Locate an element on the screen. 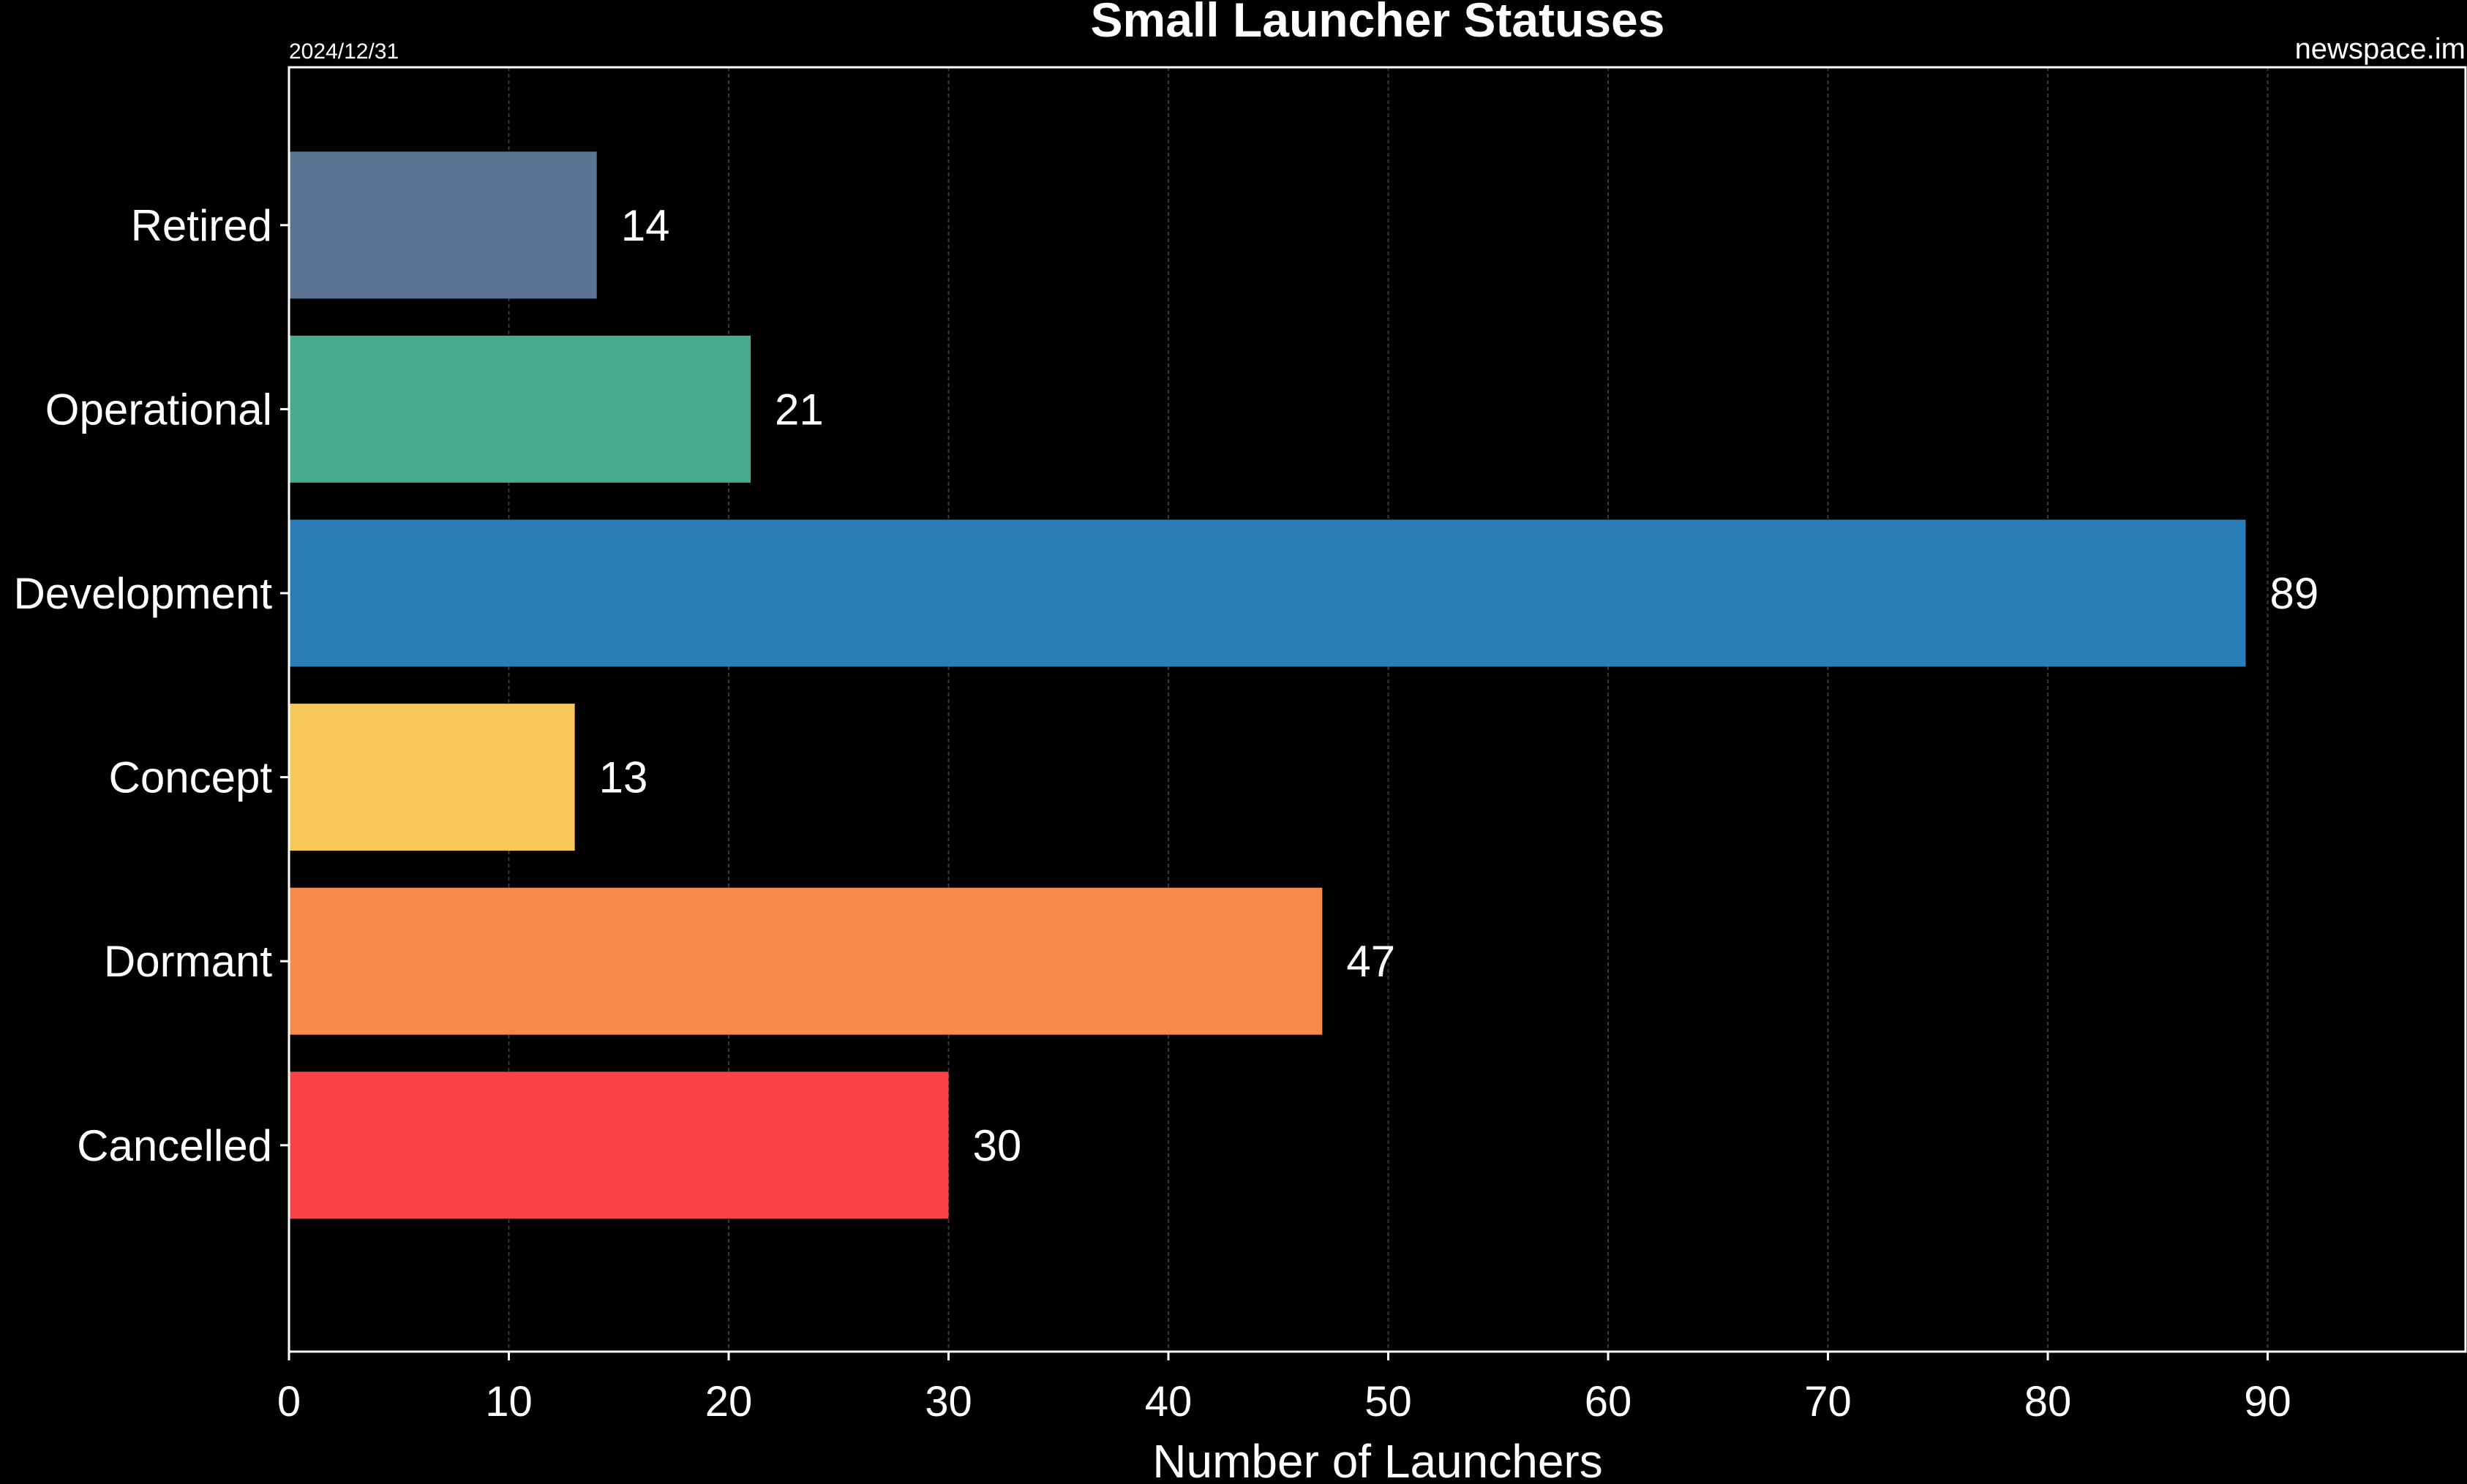  category-label-retired: Retired is located at coordinates (201, 225).